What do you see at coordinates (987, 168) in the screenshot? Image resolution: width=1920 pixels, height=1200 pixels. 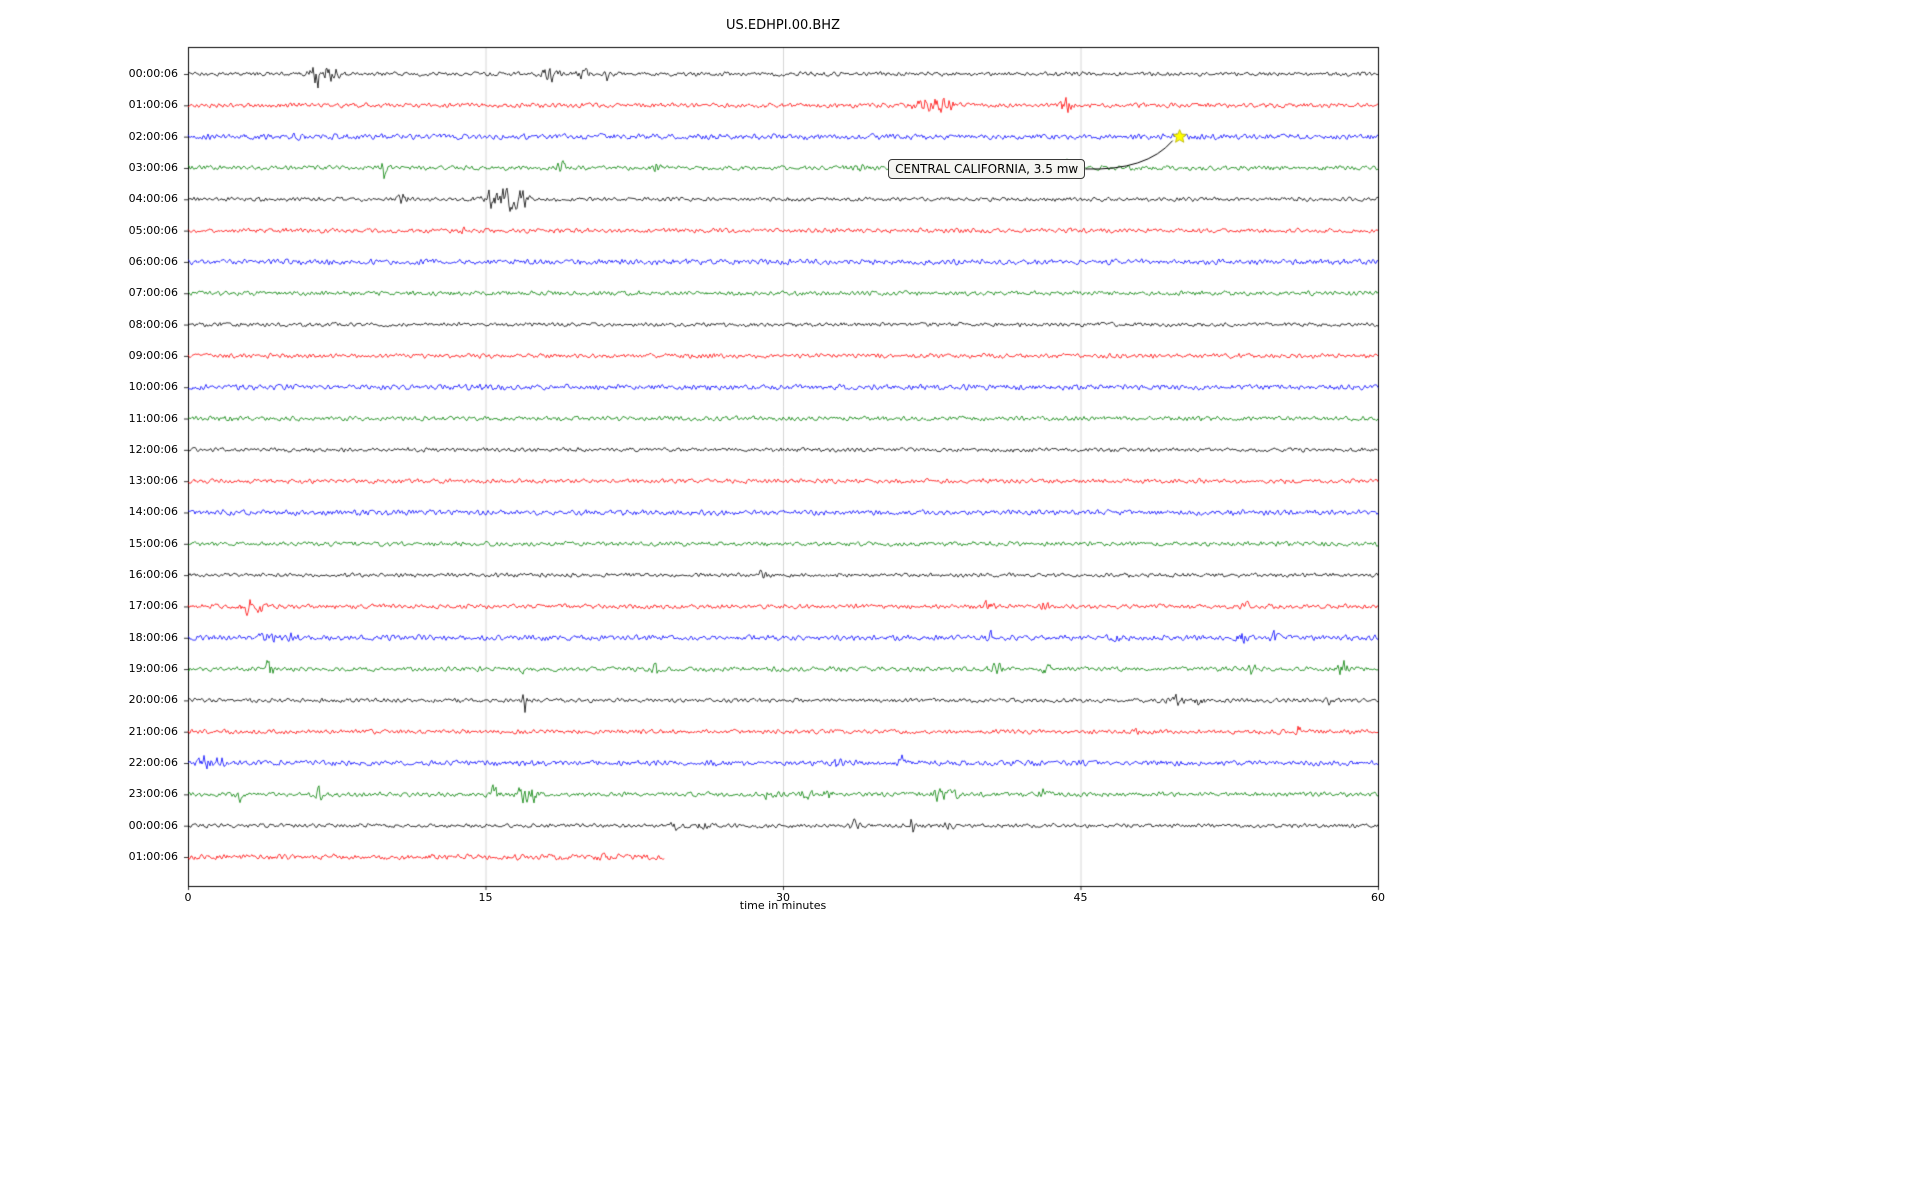 I see `event-annotation-label: CENTRAL CALIFORNIA, 3.5 mw` at bounding box center [987, 168].